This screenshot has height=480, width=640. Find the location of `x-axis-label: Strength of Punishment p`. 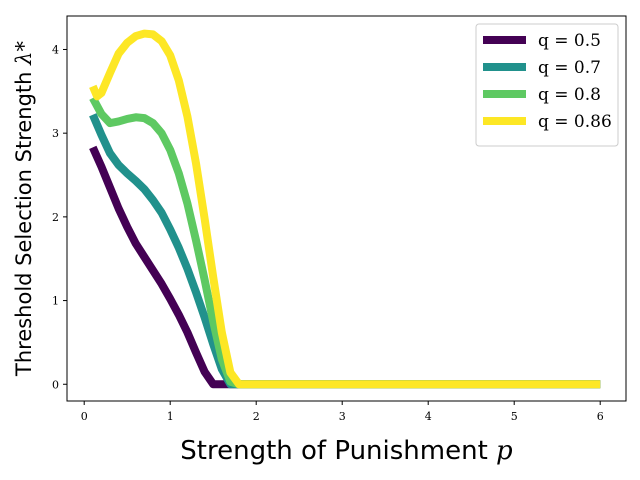

x-axis-label: Strength of Punishment p is located at coordinates (346, 451).